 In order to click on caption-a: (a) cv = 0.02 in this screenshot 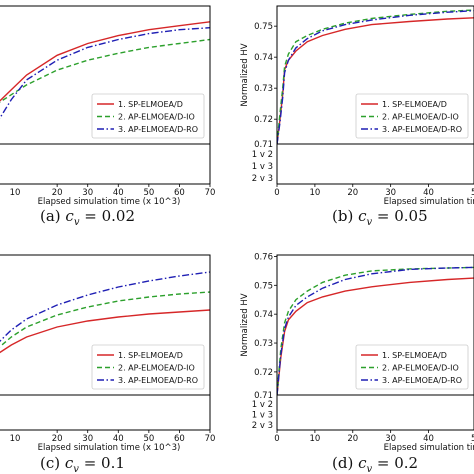, I will do `click(87, 217)`.